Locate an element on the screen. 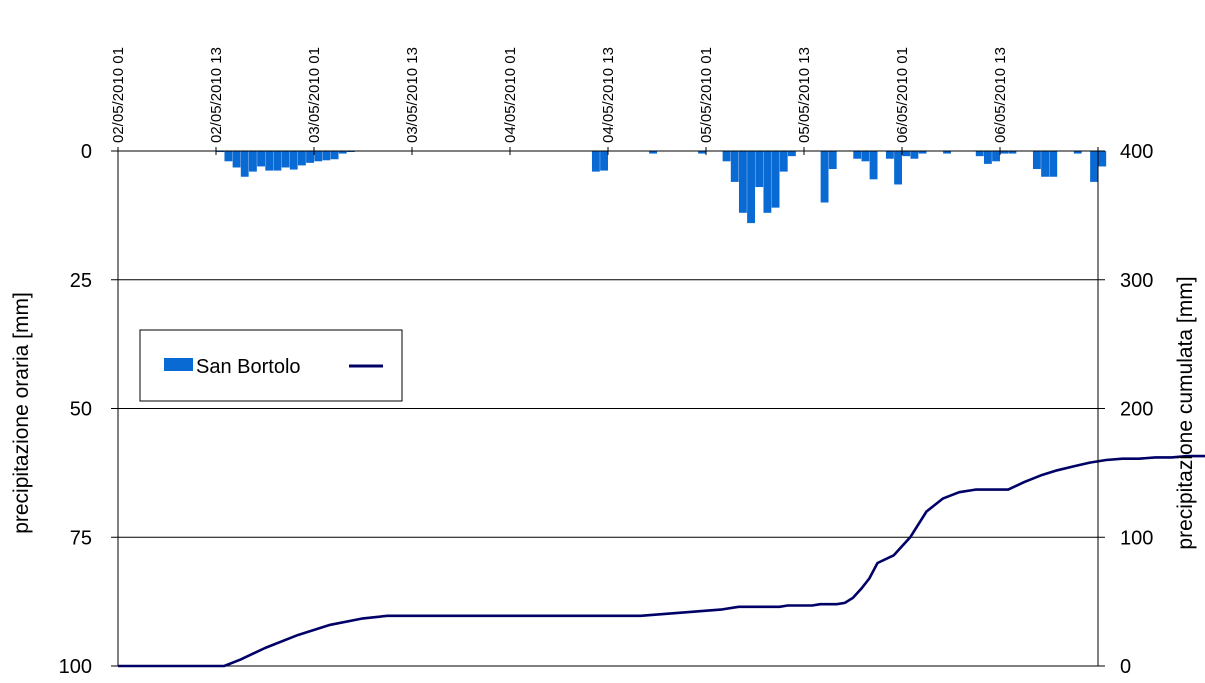 The image size is (1205, 683). x-tick-label: 03/05/2010 01 is located at coordinates (314, 95).